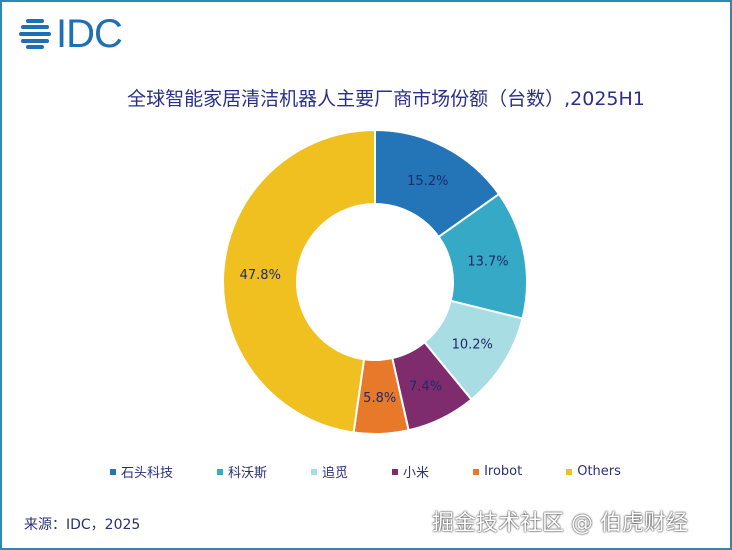 The height and width of the screenshot is (550, 732). What do you see at coordinates (260, 275) in the screenshot?
I see `data-label: 47.8%` at bounding box center [260, 275].